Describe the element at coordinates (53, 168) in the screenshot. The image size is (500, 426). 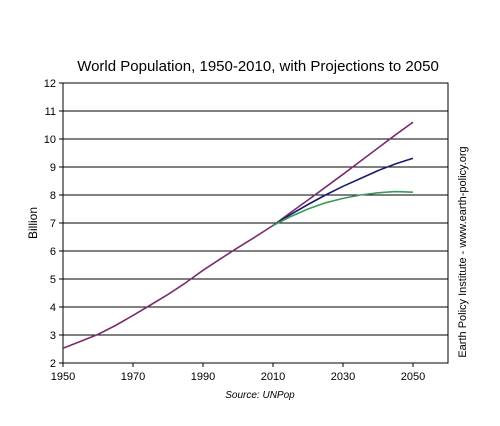
I see `y-tick-label: 9` at that location.